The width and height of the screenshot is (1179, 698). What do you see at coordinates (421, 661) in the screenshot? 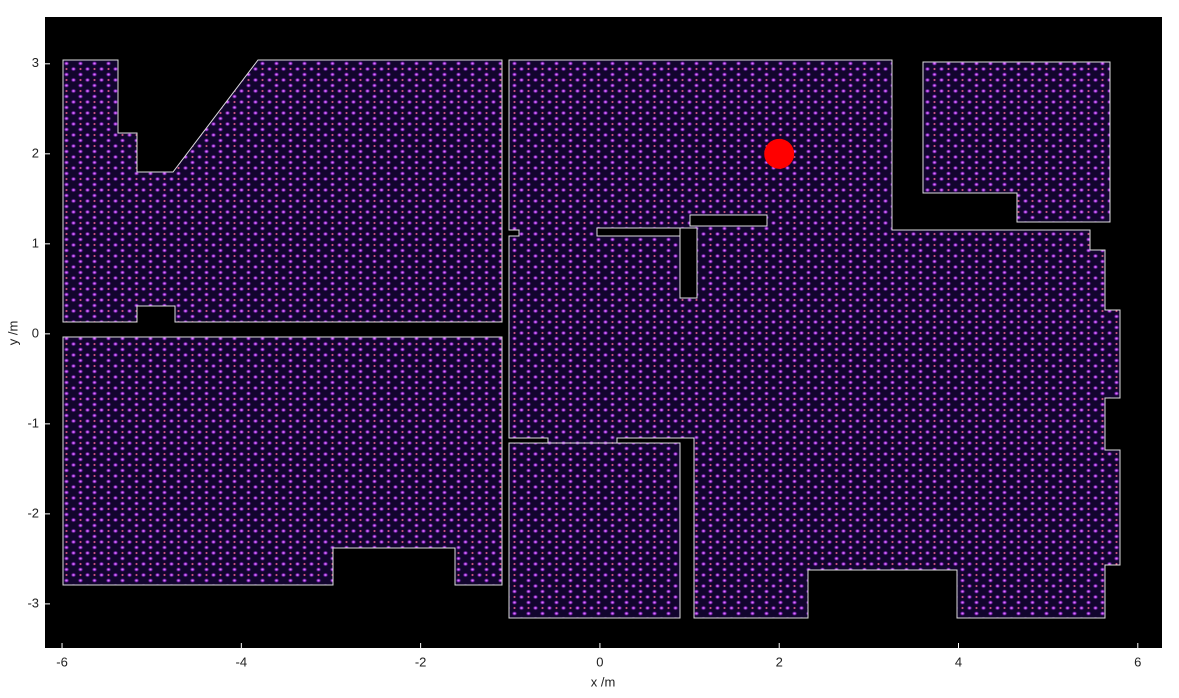
I see `x-tick-label: -2` at bounding box center [421, 661].